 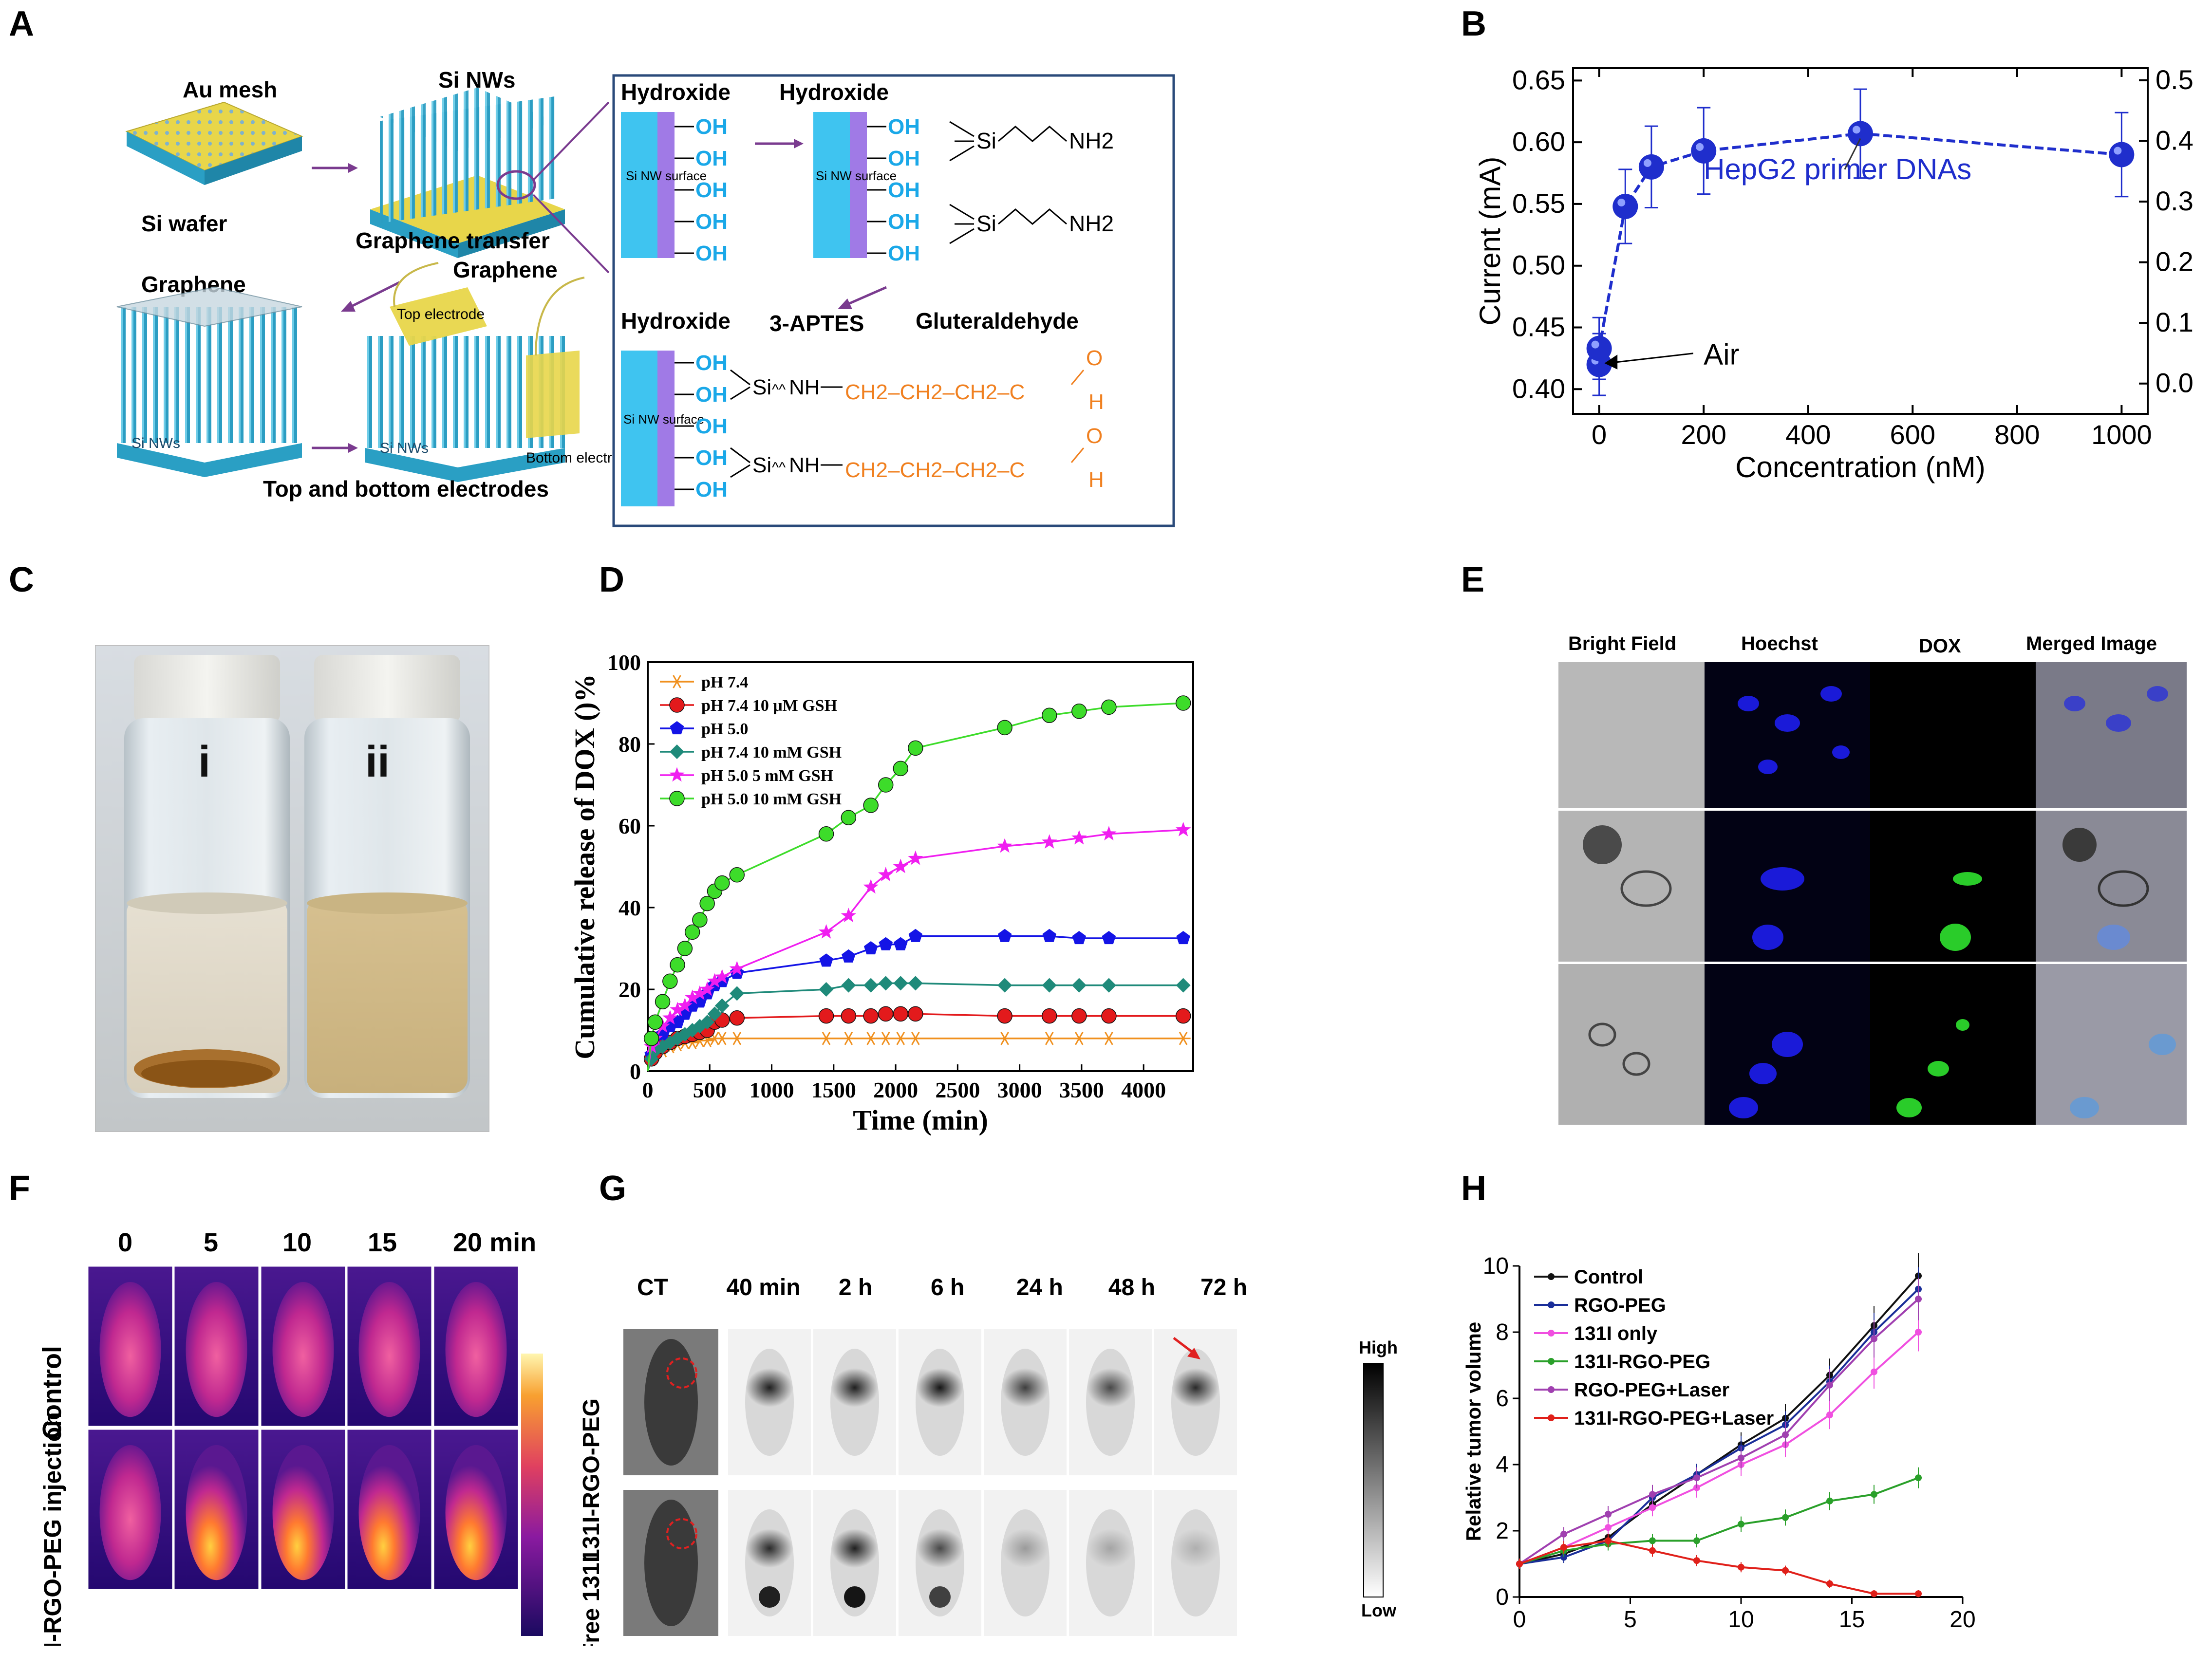 What do you see at coordinates (453, 240) in the screenshot?
I see `graphene-transfer-label-1: Graphene transfer` at bounding box center [453, 240].